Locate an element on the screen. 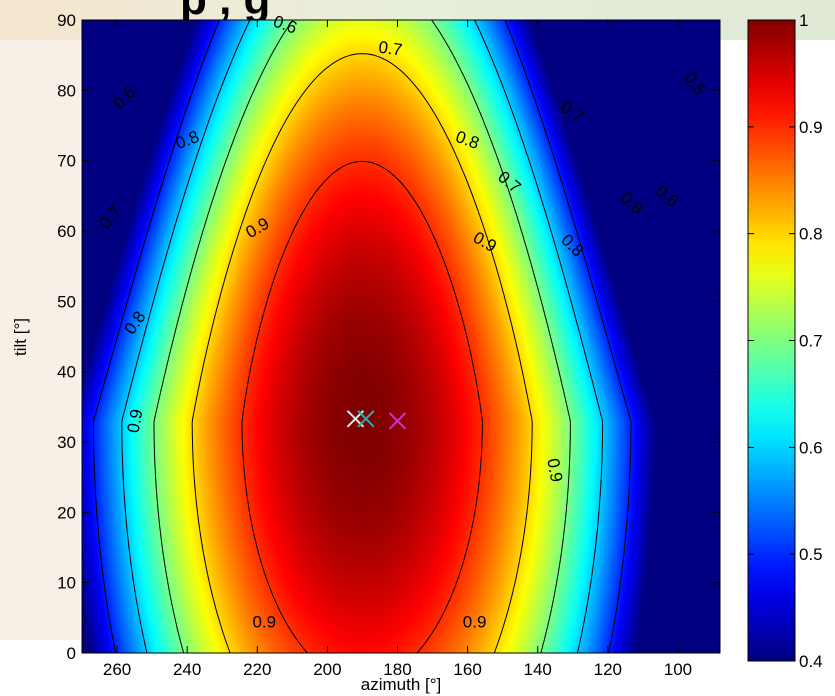 The height and width of the screenshot is (696, 835). y-tick-label: 90 is located at coordinates (66, 20).